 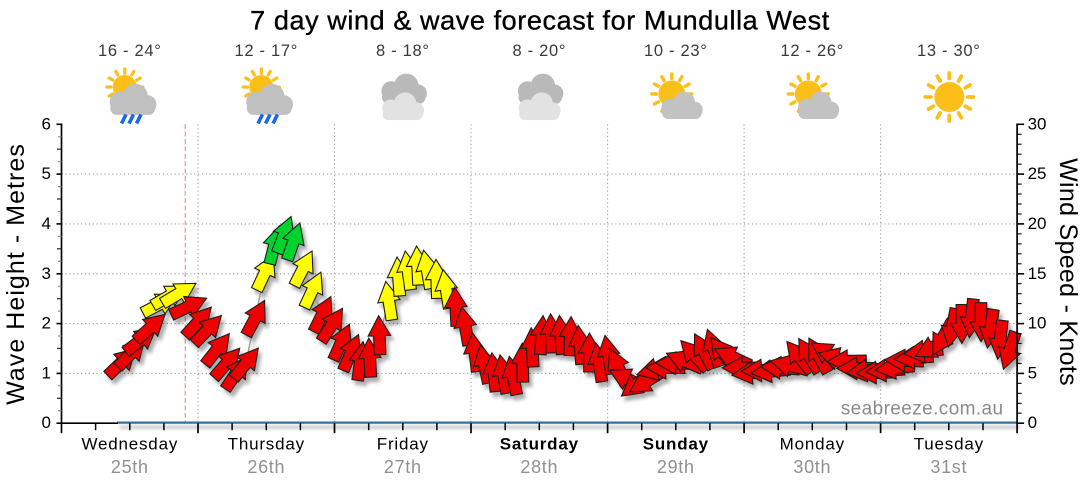 What do you see at coordinates (46, 323) in the screenshot?
I see `svg-text: 2` at bounding box center [46, 323].